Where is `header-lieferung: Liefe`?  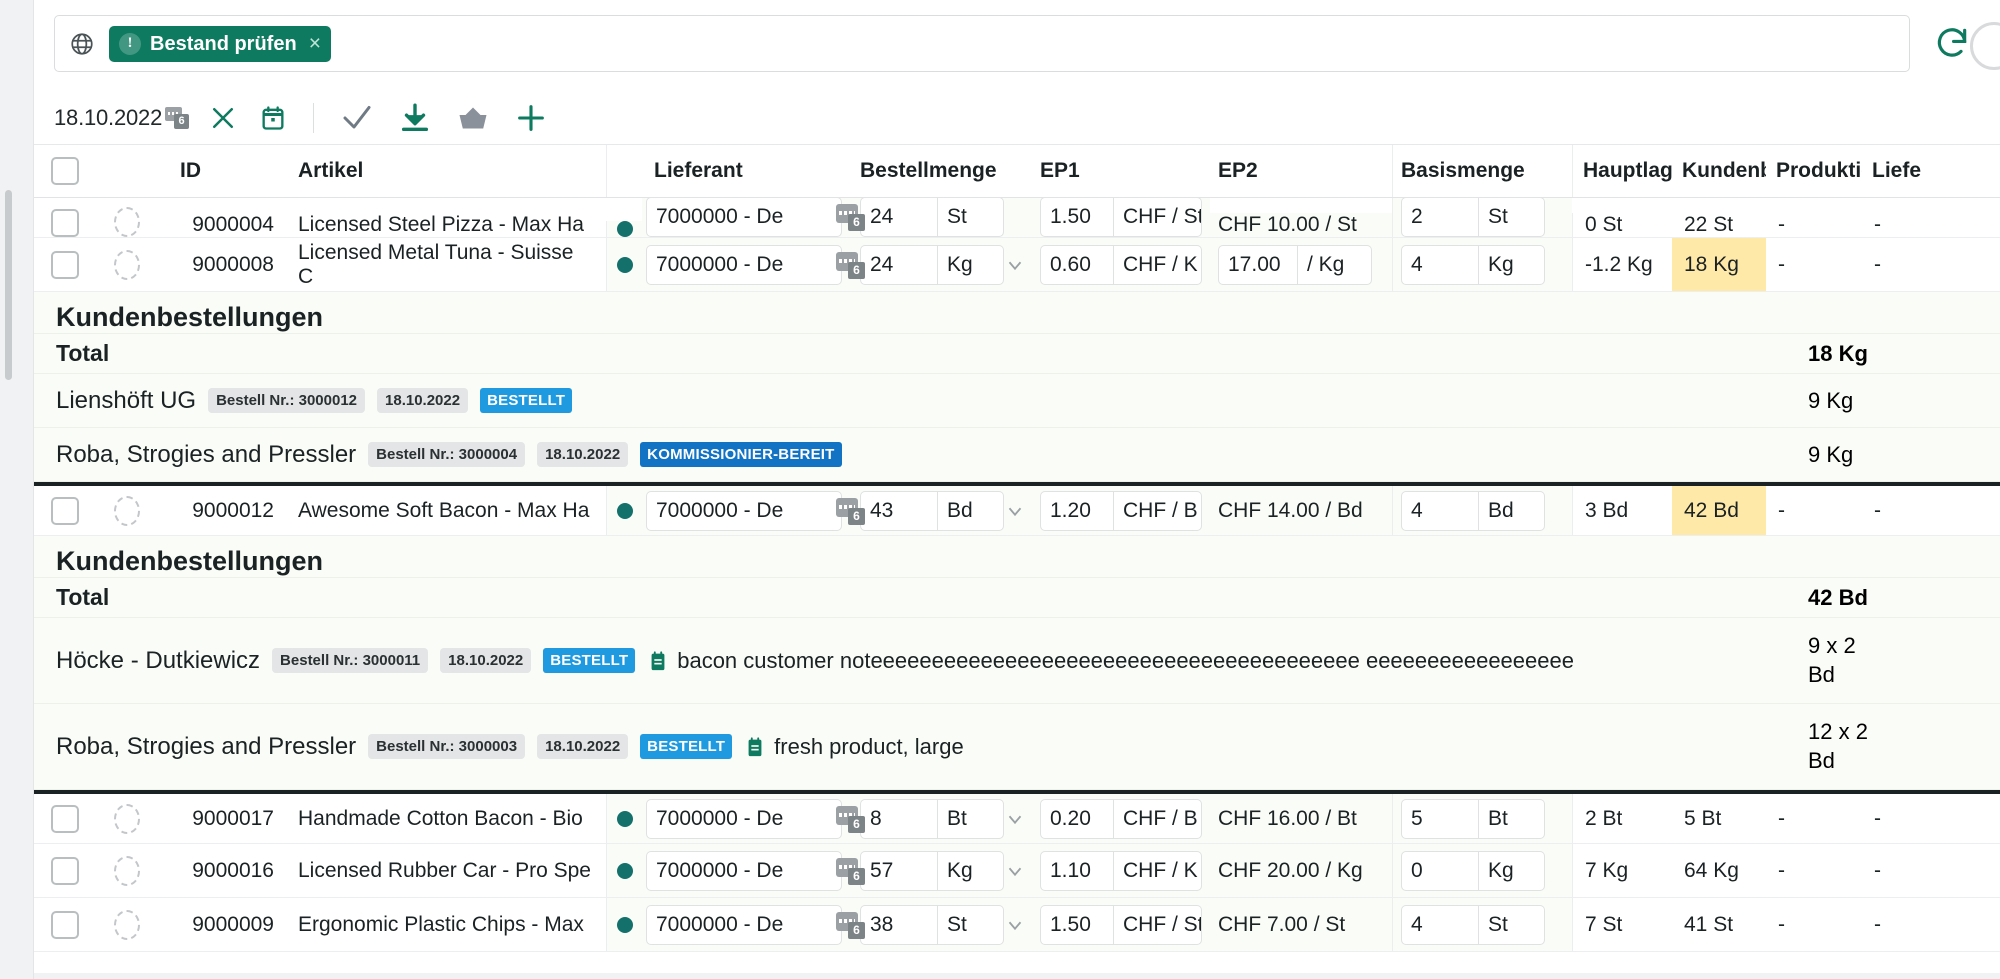
header-lieferung: Liefe is located at coordinates (1897, 170).